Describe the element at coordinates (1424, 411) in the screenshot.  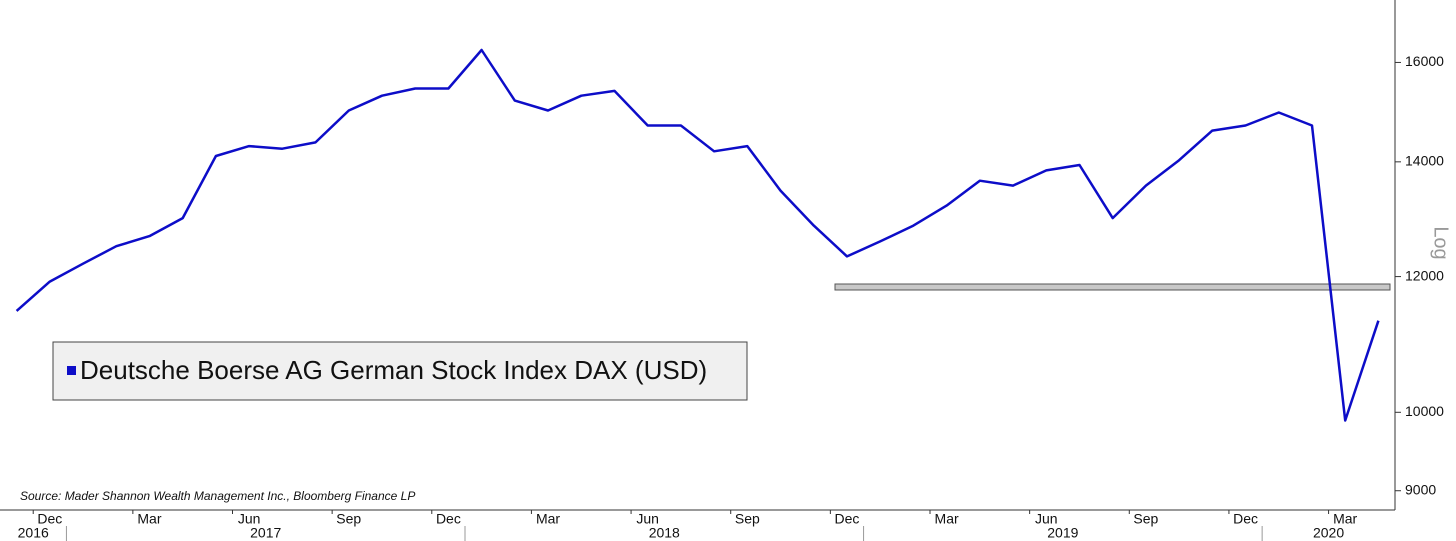
I see `y-tick-label: 10000` at that location.